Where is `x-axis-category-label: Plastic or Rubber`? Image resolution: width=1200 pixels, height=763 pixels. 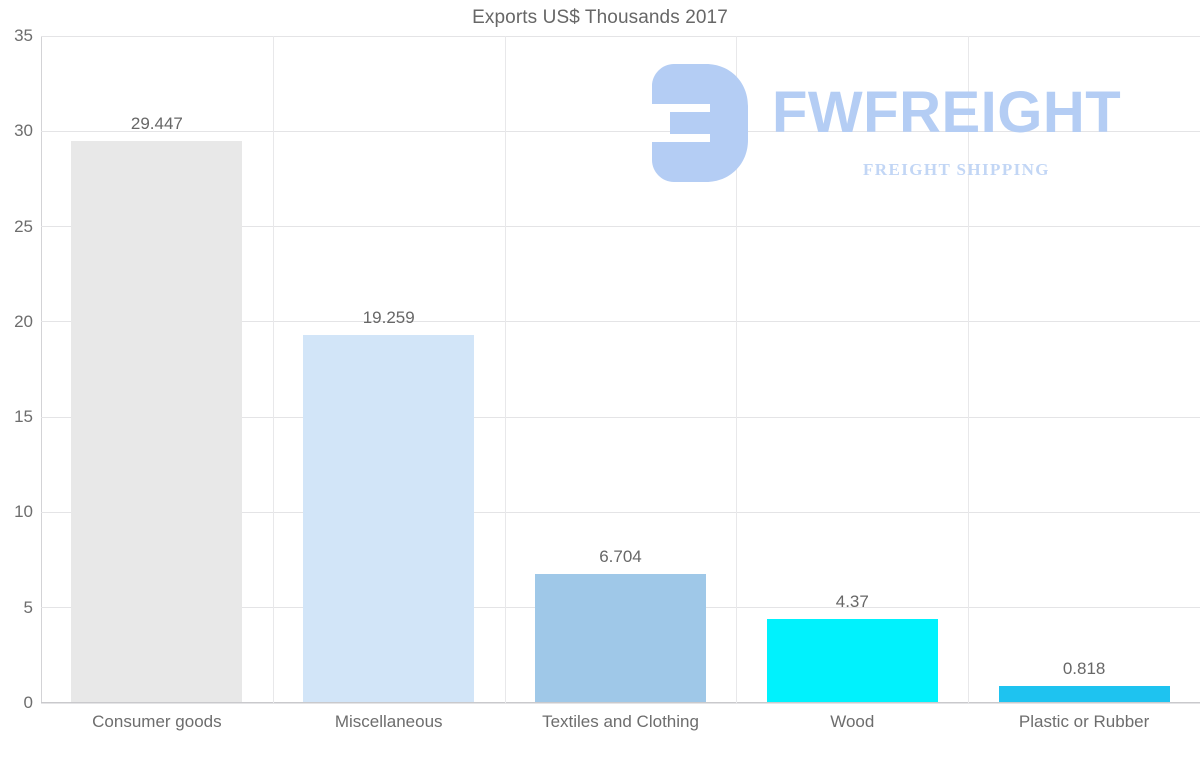
x-axis-category-label: Plastic or Rubber is located at coordinates (1084, 721).